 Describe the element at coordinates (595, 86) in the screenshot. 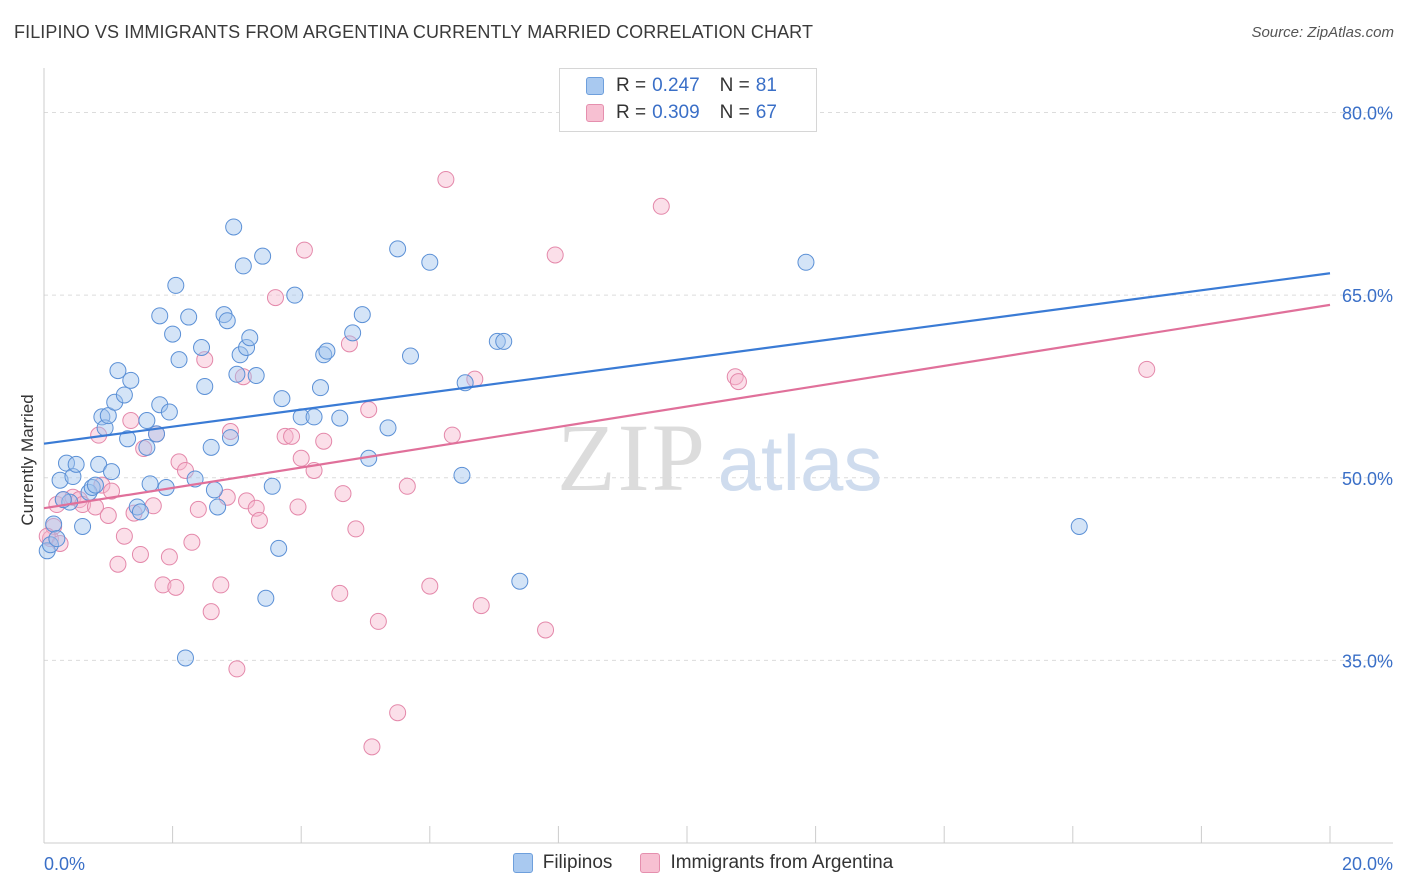

I see `filipinos-swatch` at that location.